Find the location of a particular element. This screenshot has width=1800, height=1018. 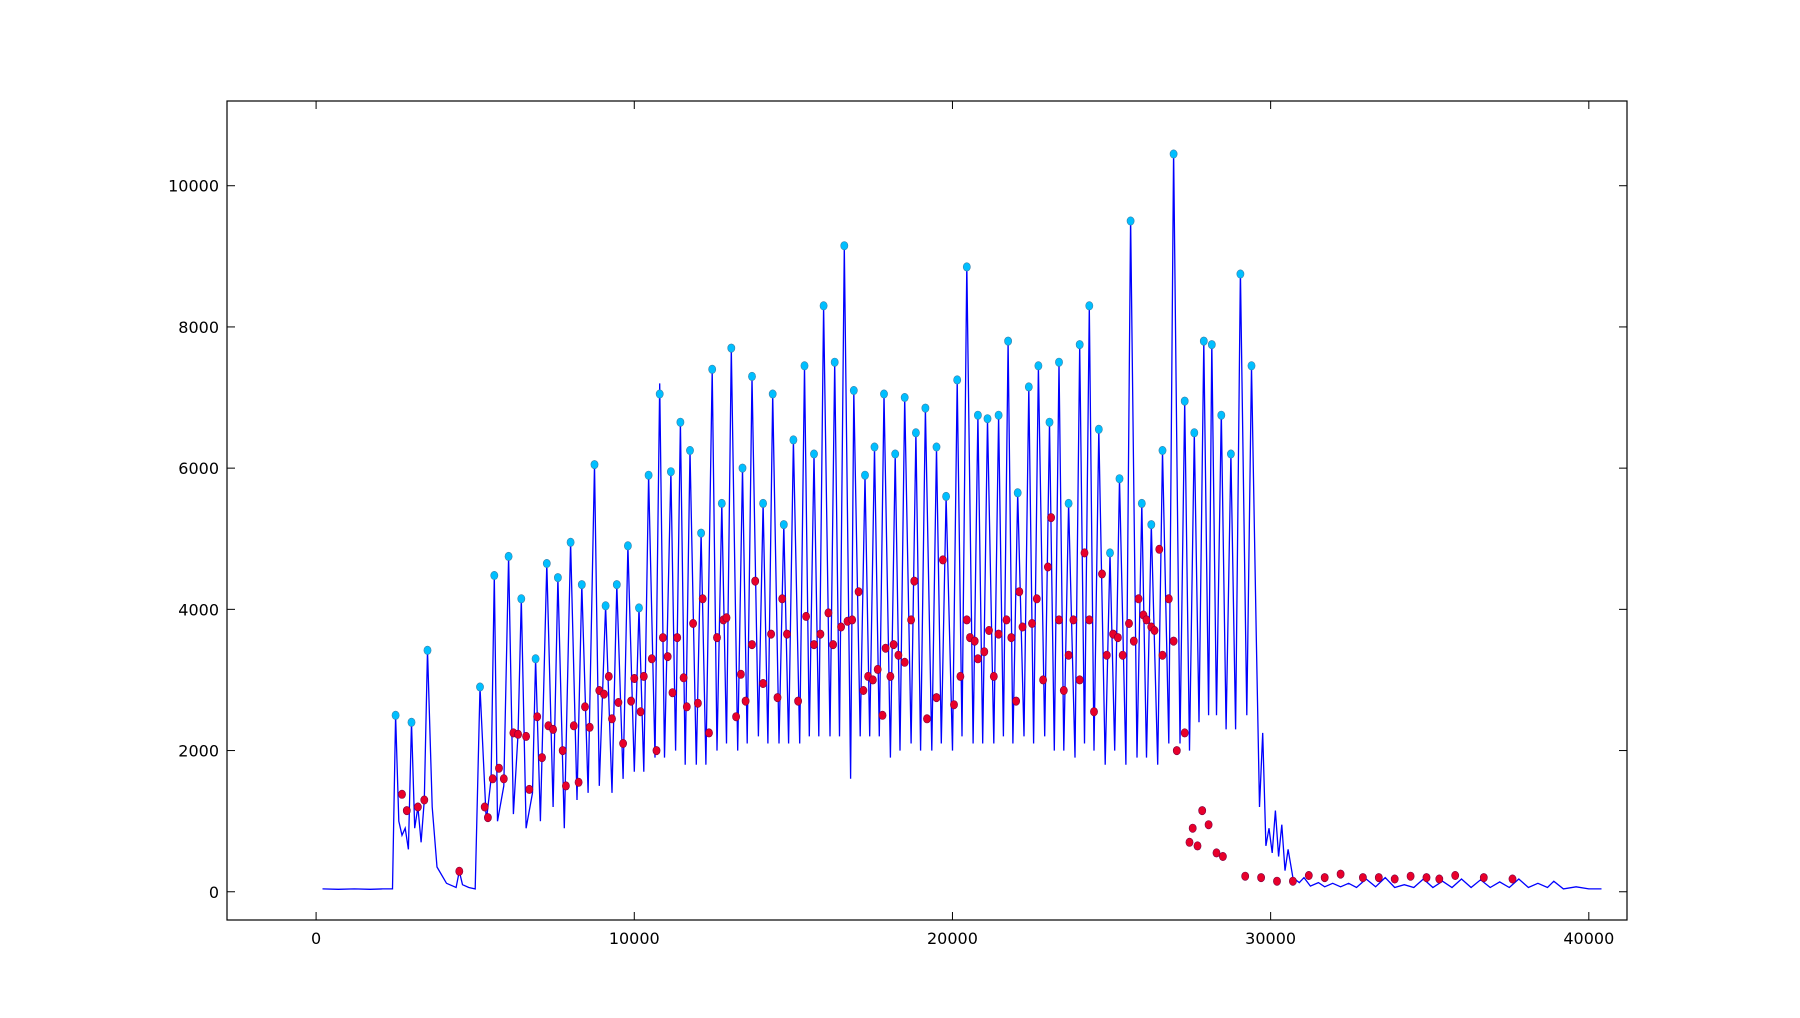

y-tick-label: 4000 is located at coordinates (198, 609).